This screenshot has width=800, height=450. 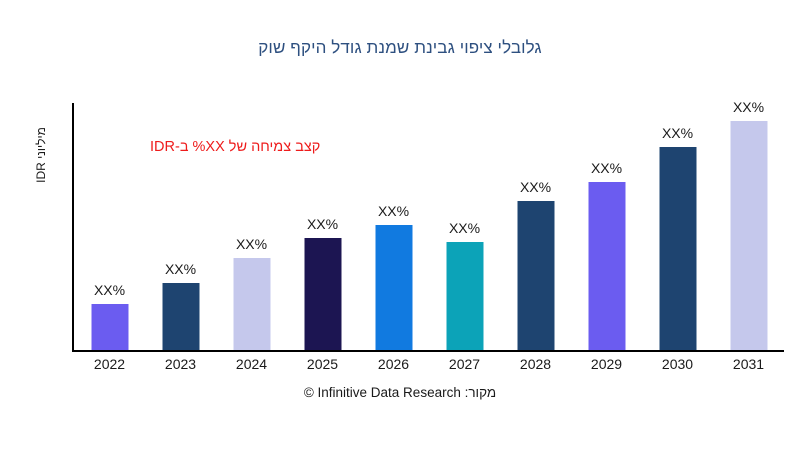 I want to click on bar-2031, so click(x=748, y=235).